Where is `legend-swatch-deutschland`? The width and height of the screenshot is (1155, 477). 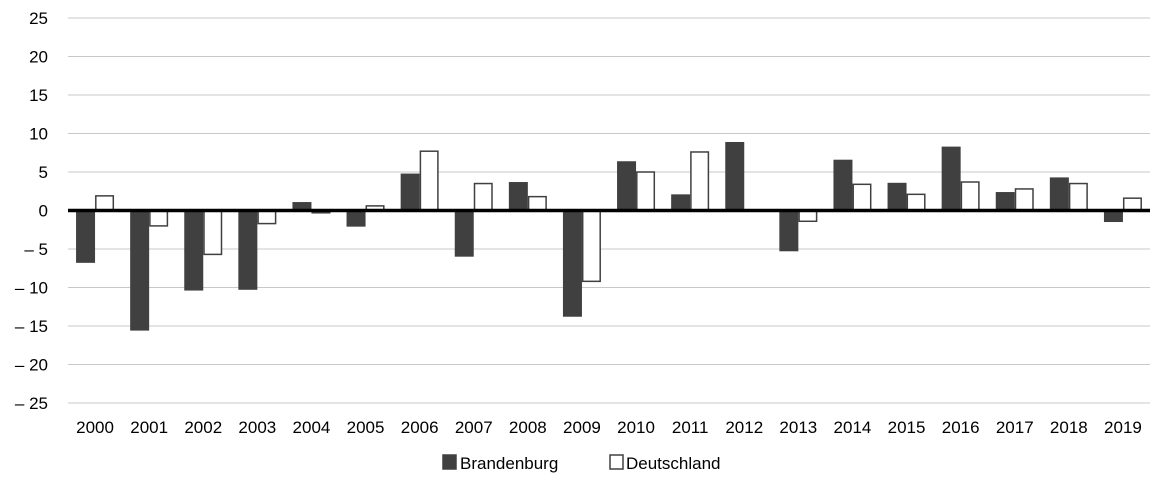
legend-swatch-deutschland is located at coordinates (616, 462).